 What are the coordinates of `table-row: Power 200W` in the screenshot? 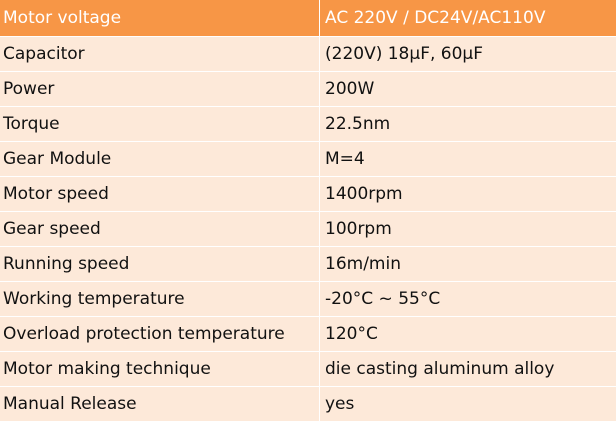 It's located at (308, 89).